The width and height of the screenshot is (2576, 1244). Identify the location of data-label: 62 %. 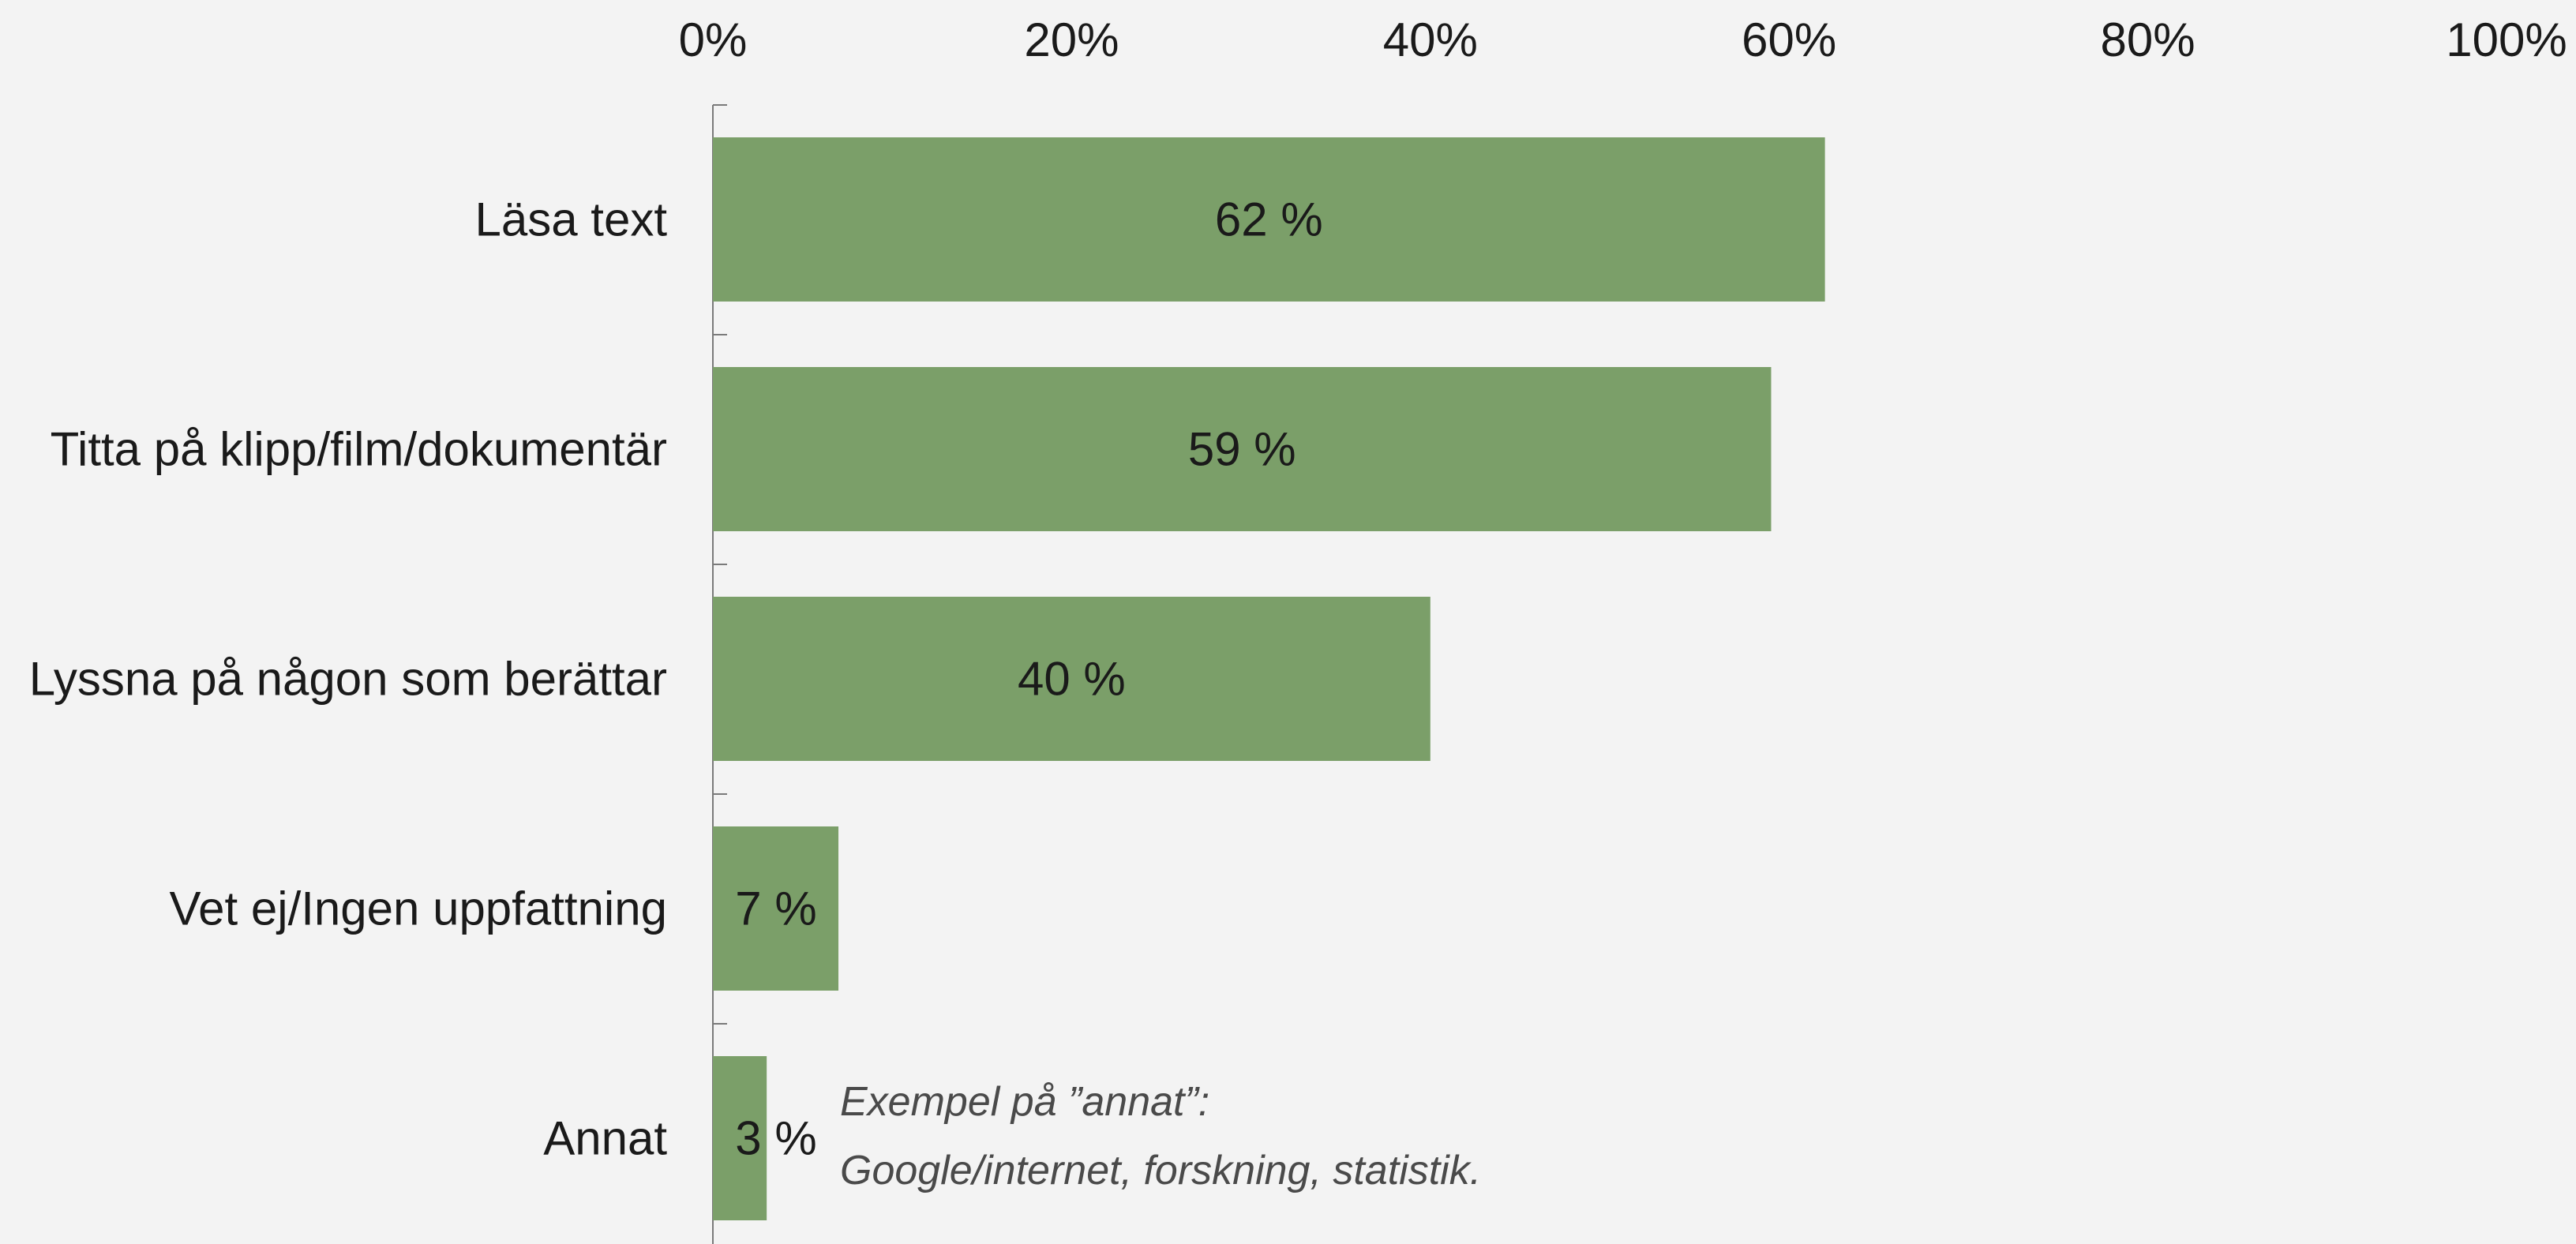
(1269, 219).